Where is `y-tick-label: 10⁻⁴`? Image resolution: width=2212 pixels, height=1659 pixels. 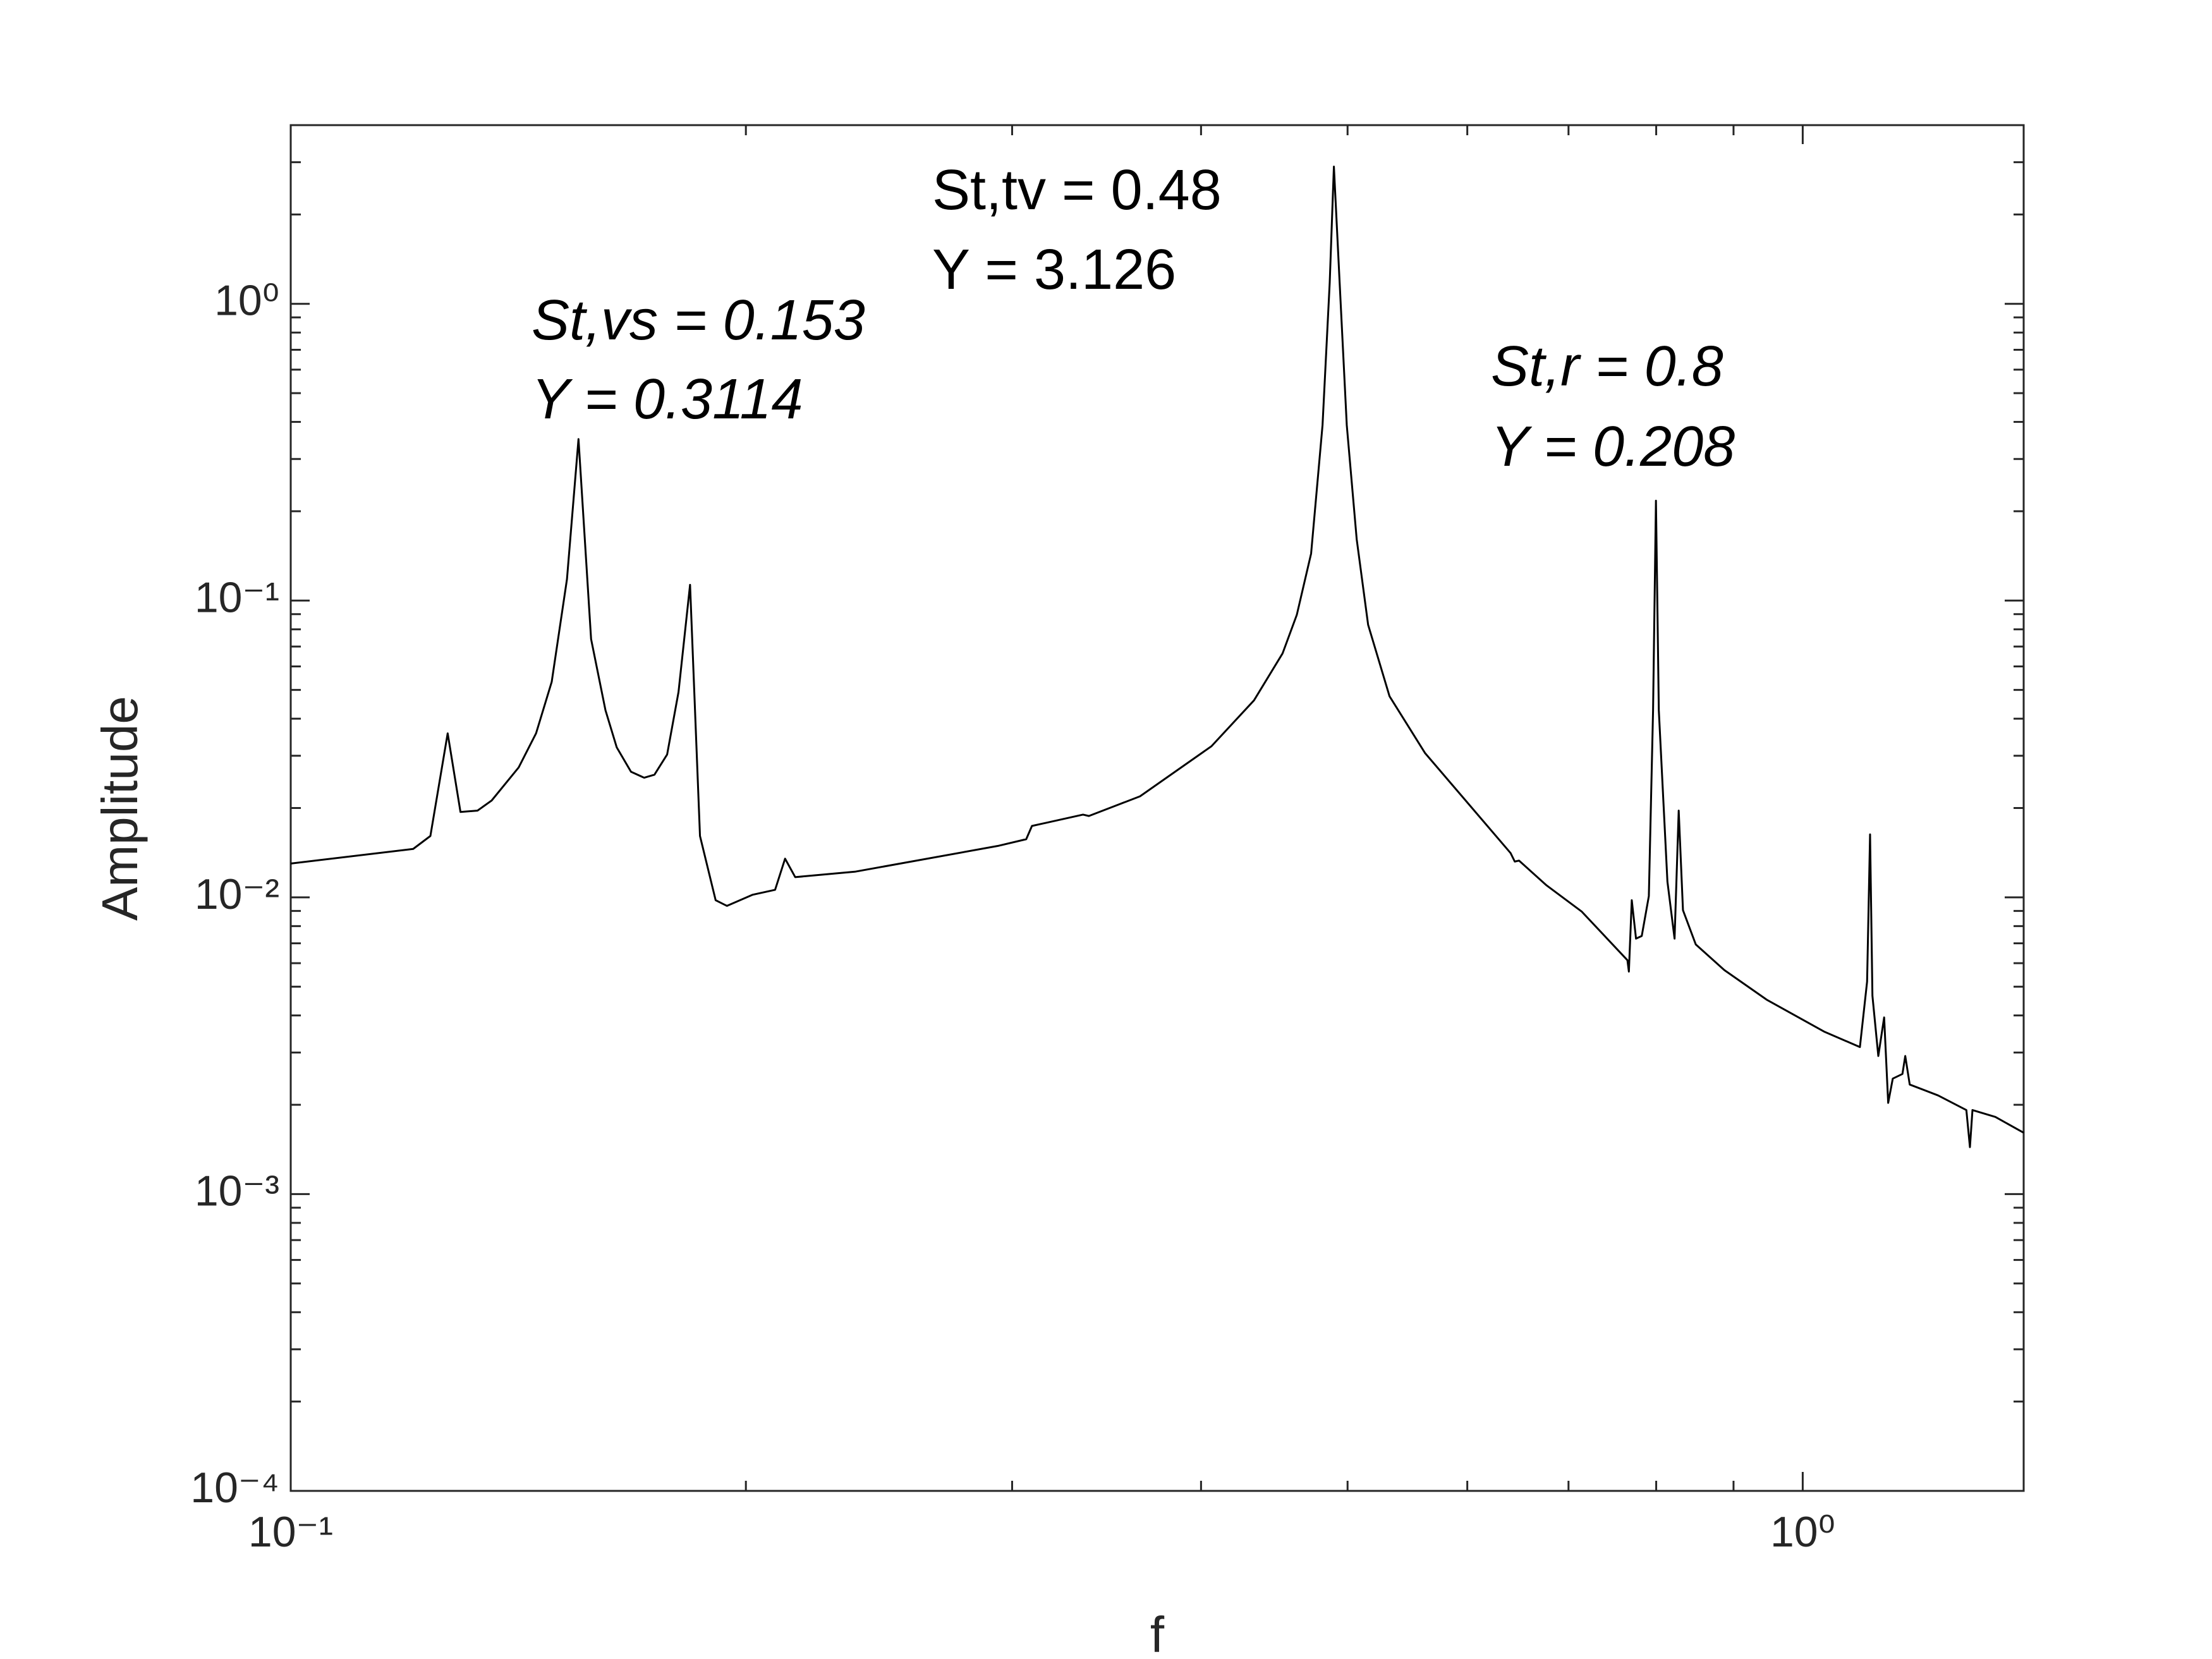 y-tick-label: 10⁻⁴ is located at coordinates (234, 1488).